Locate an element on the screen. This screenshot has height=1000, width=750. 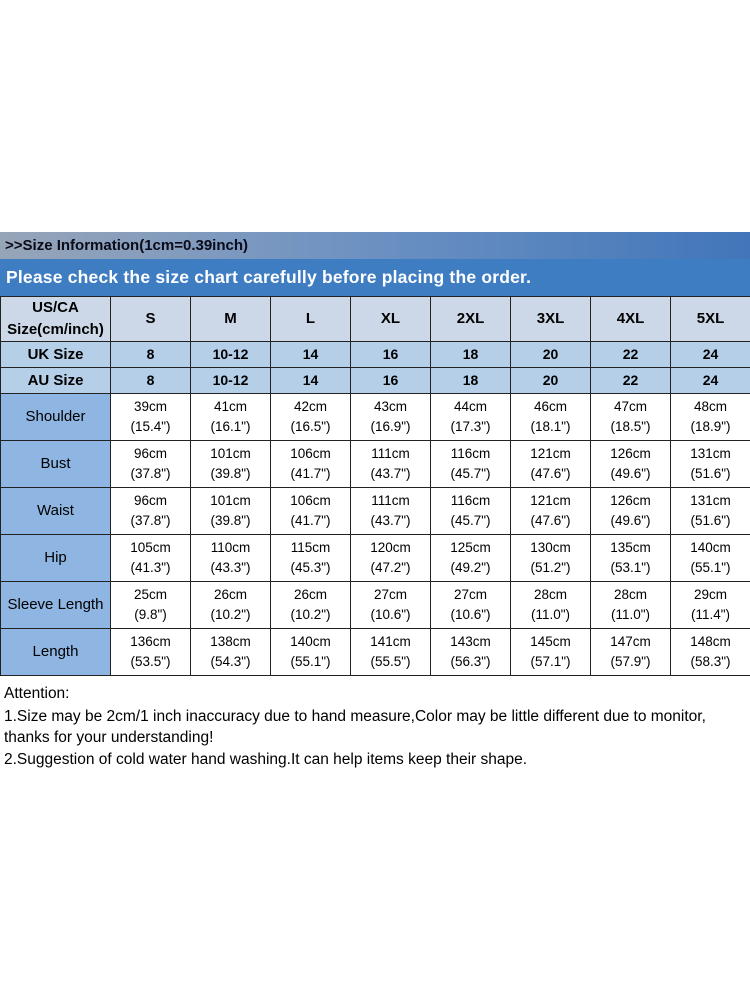
value-inch: (49.2") is located at coordinates (470, 567).